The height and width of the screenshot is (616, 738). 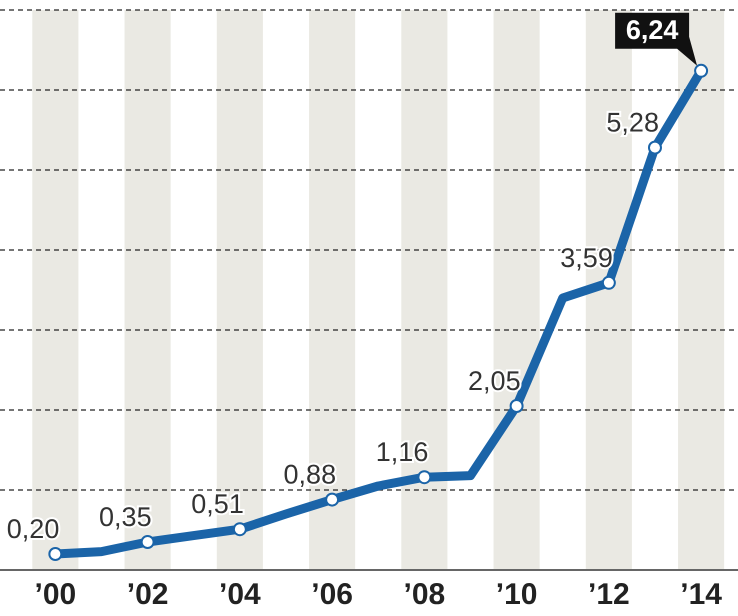 I want to click on data-label: 2,05, so click(x=494, y=381).